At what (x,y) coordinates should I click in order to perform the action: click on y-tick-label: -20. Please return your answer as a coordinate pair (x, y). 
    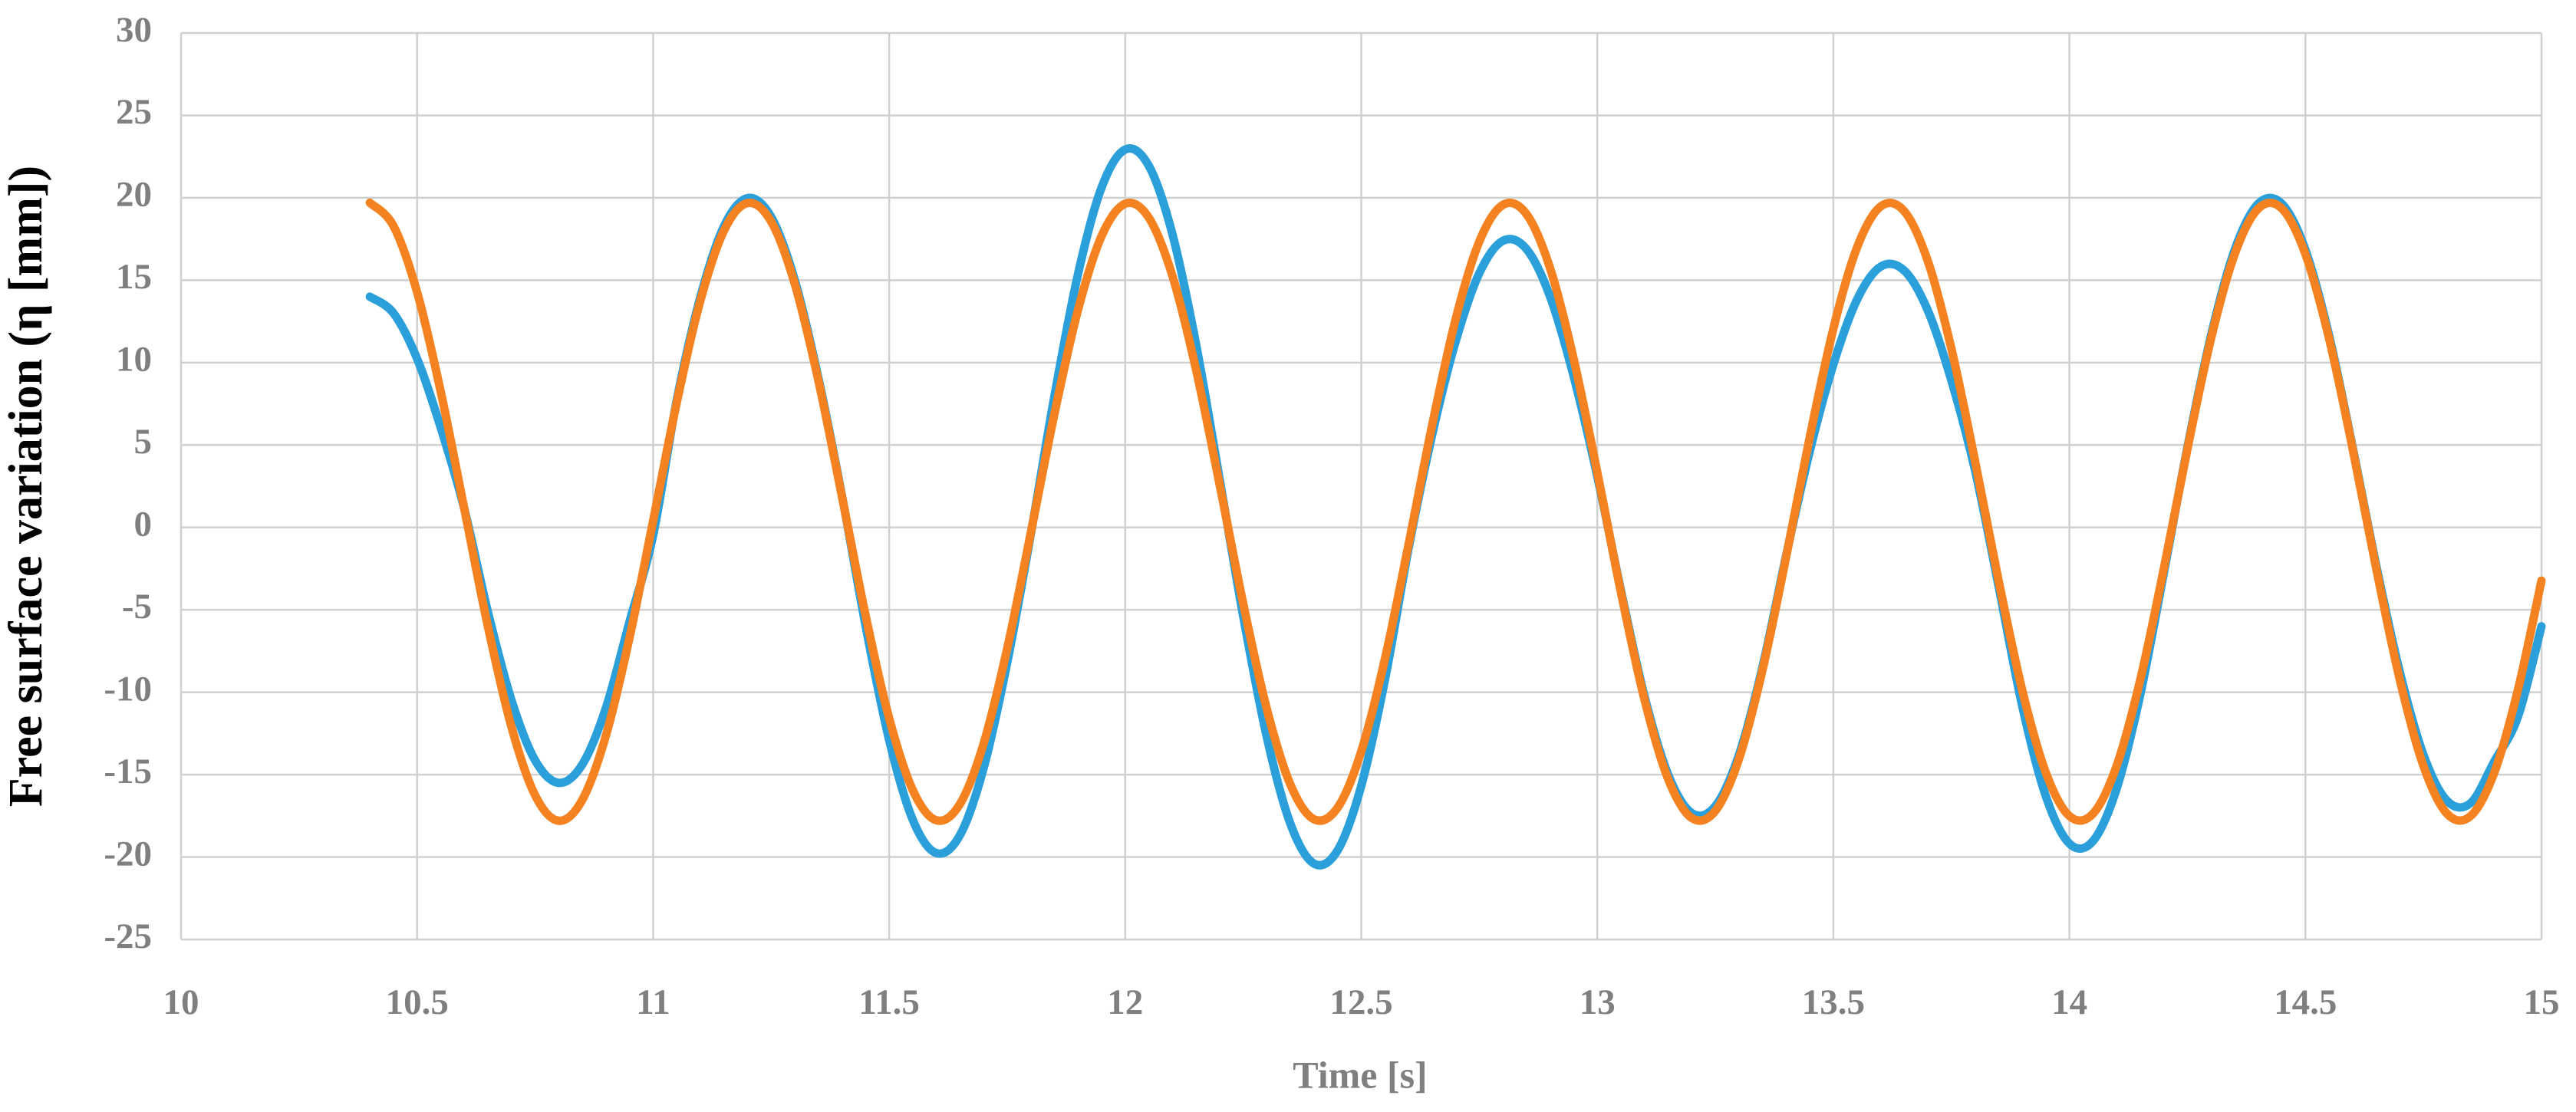
    Looking at the image, I should click on (128, 854).